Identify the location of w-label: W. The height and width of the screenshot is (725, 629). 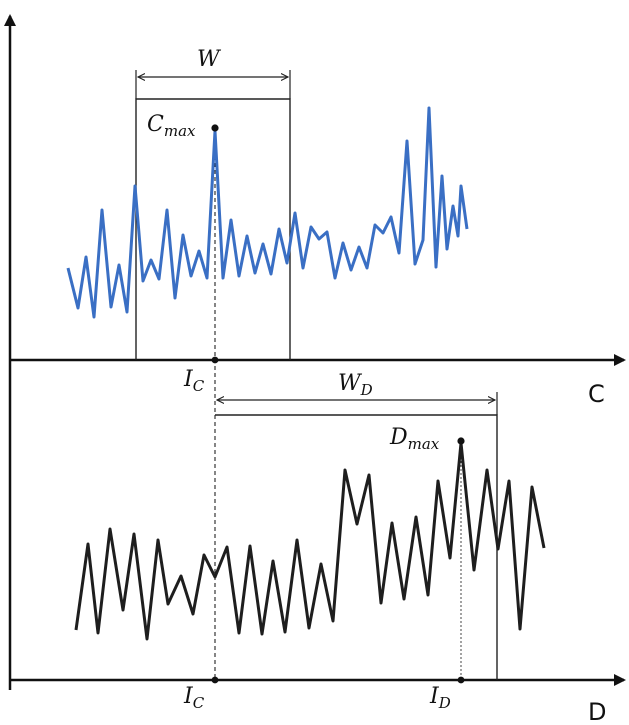
(209, 59).